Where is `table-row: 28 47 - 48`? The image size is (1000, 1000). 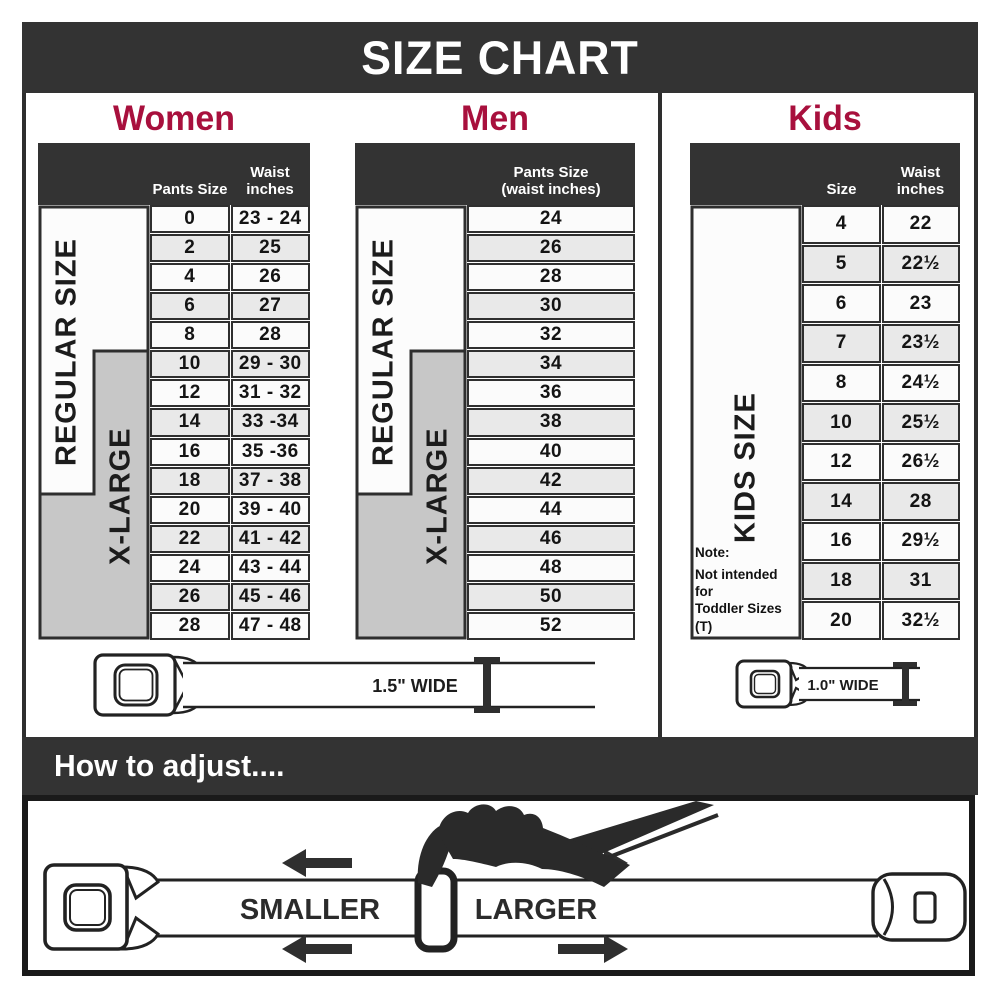 table-row: 28 47 - 48 is located at coordinates (230, 625).